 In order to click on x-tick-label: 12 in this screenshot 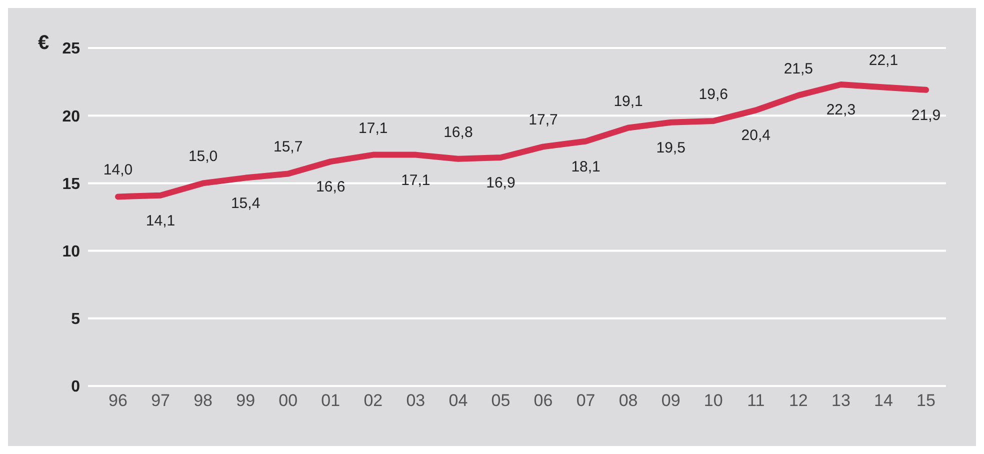, I will do `click(798, 400)`.